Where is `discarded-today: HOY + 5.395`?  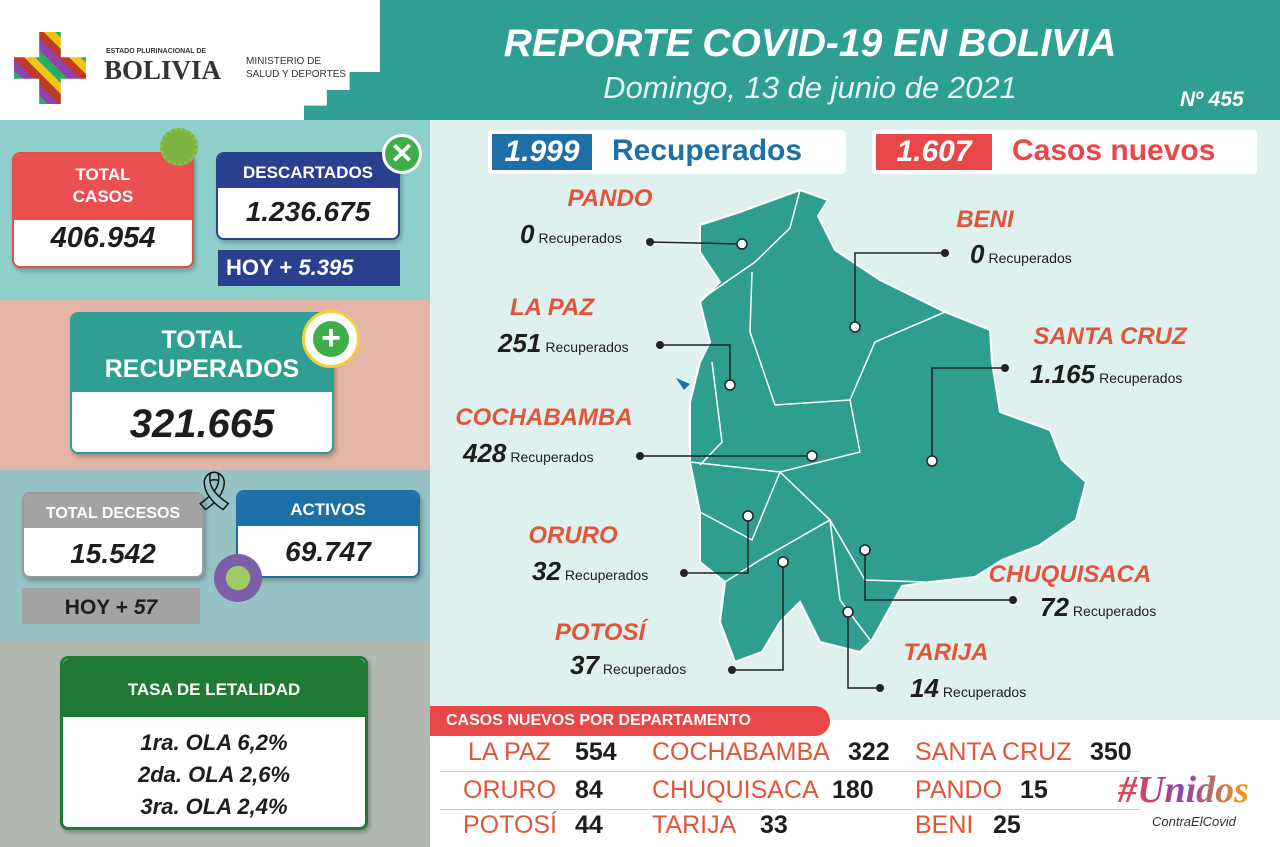
discarded-today: HOY + 5.395 is located at coordinates (309, 268).